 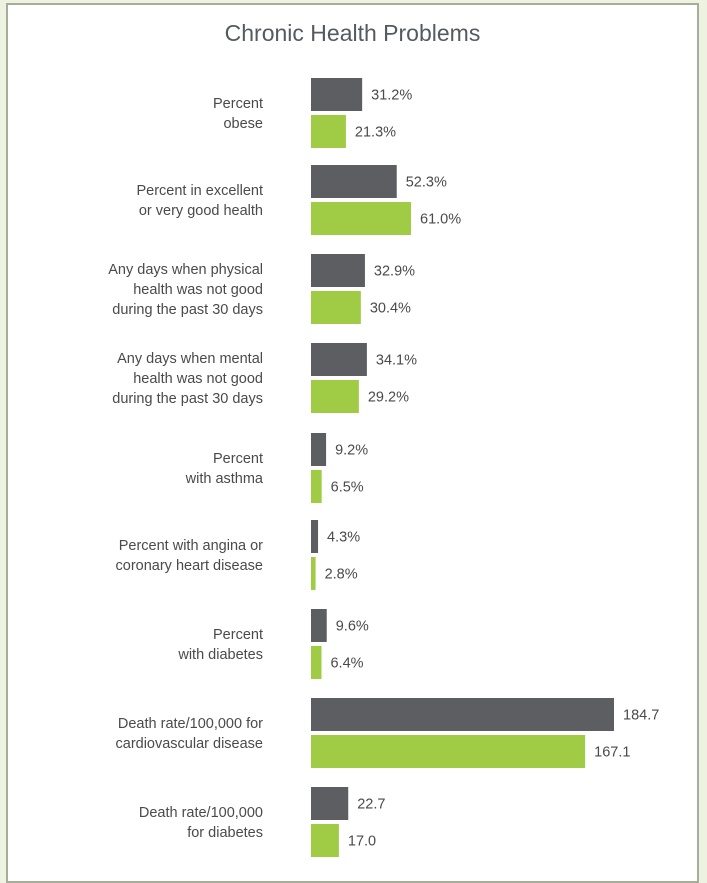 What do you see at coordinates (352, 627) in the screenshot?
I see `value-label-dark-6: 9.6%` at bounding box center [352, 627].